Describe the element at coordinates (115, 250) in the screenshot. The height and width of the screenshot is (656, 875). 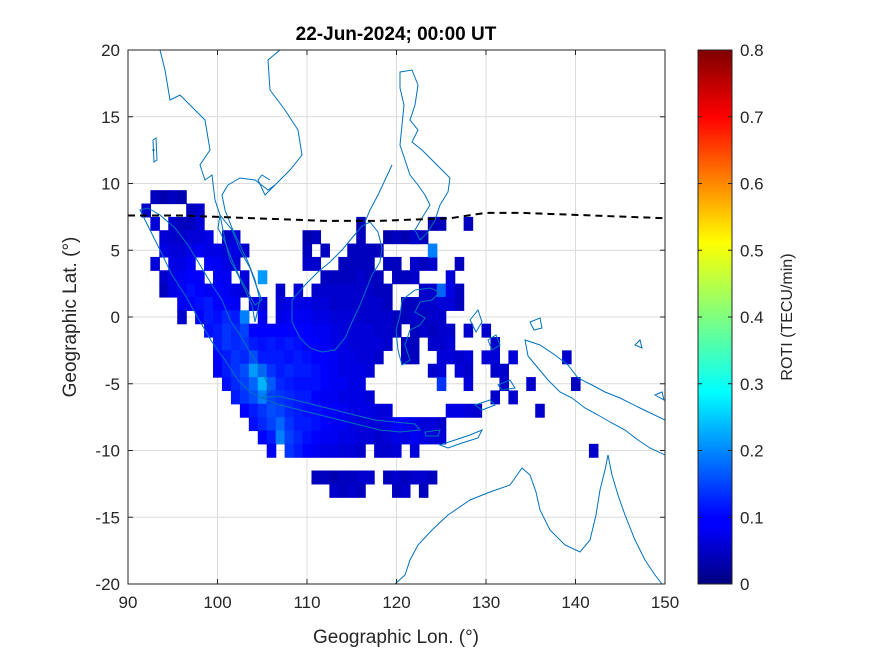
I see `y-tick-label: 5` at that location.